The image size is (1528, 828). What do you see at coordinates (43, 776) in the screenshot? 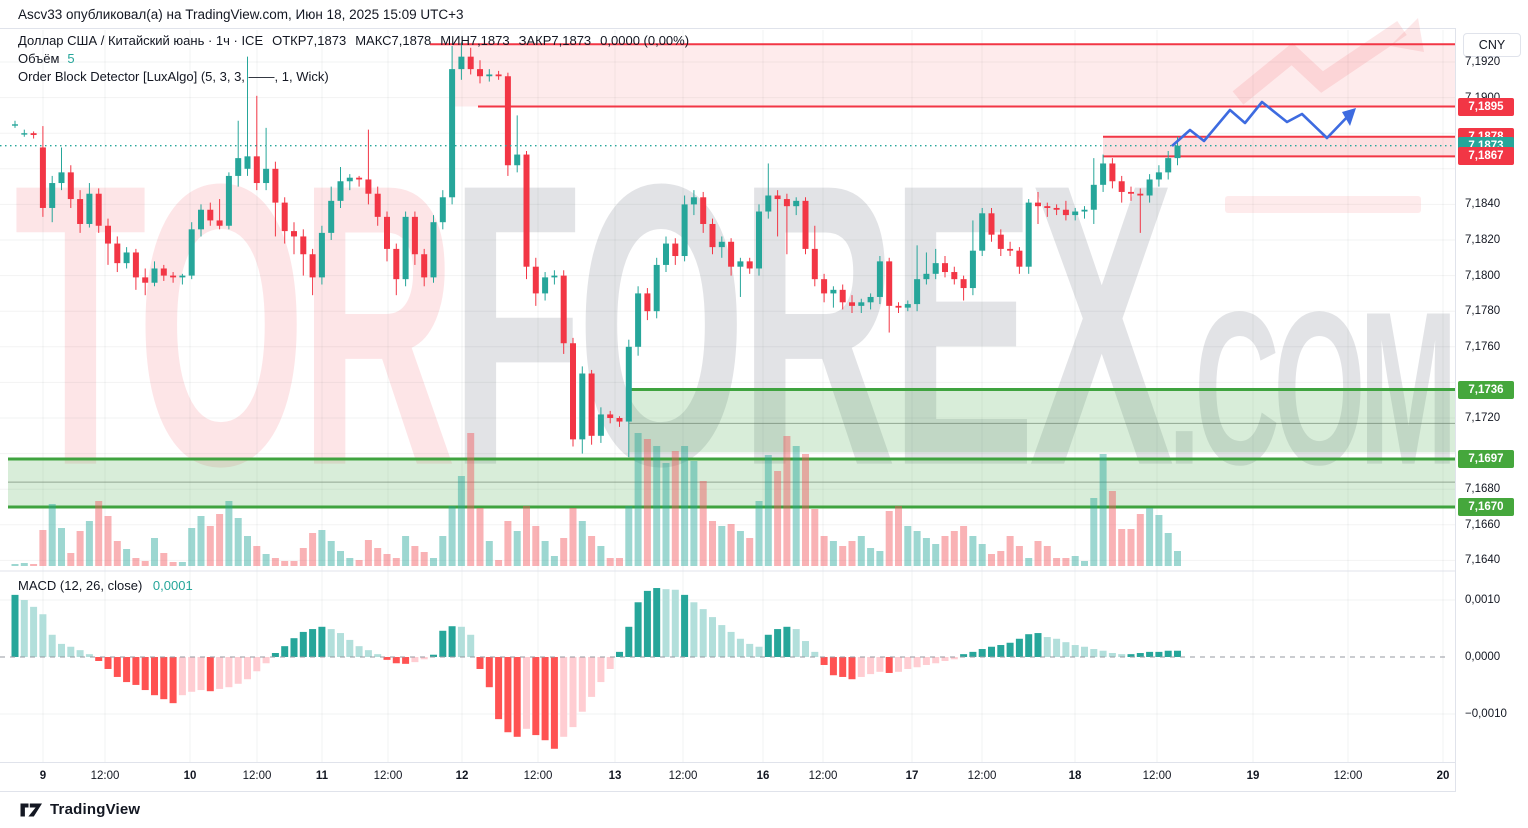
I see `time-axis-label: 9` at bounding box center [43, 776].